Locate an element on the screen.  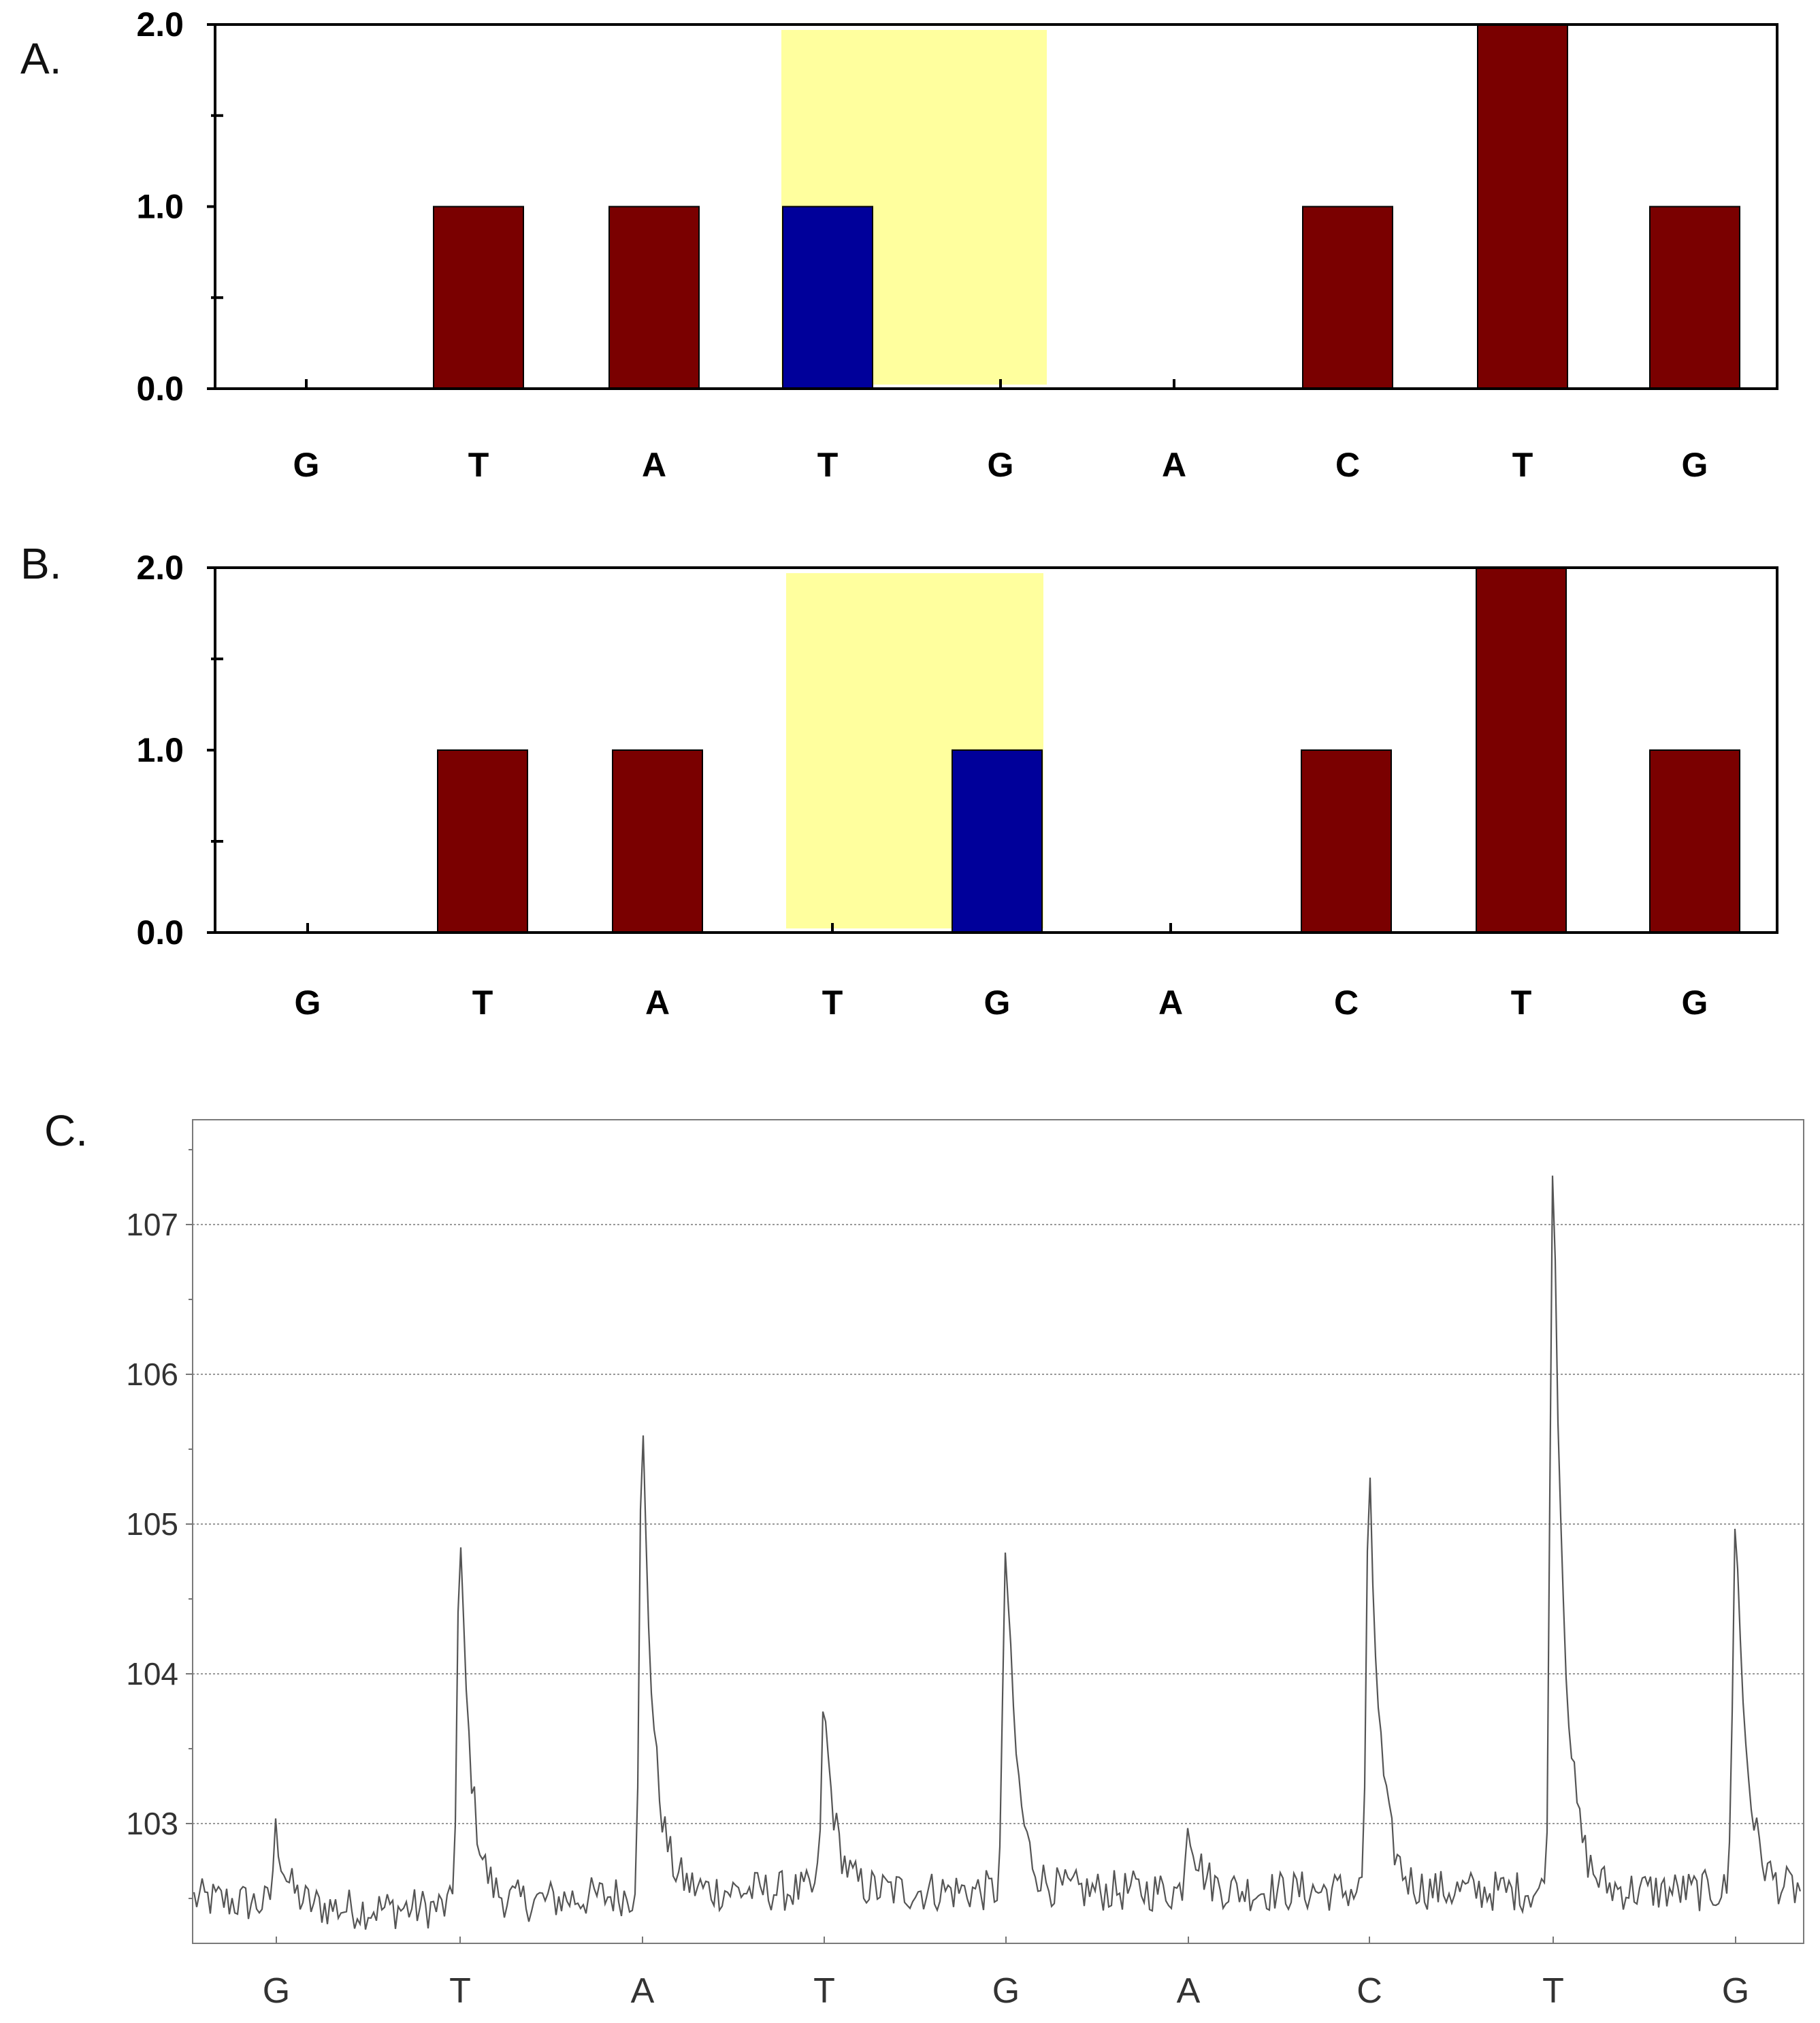
y-tick-label-106: 106 is located at coordinates (152, 1374).